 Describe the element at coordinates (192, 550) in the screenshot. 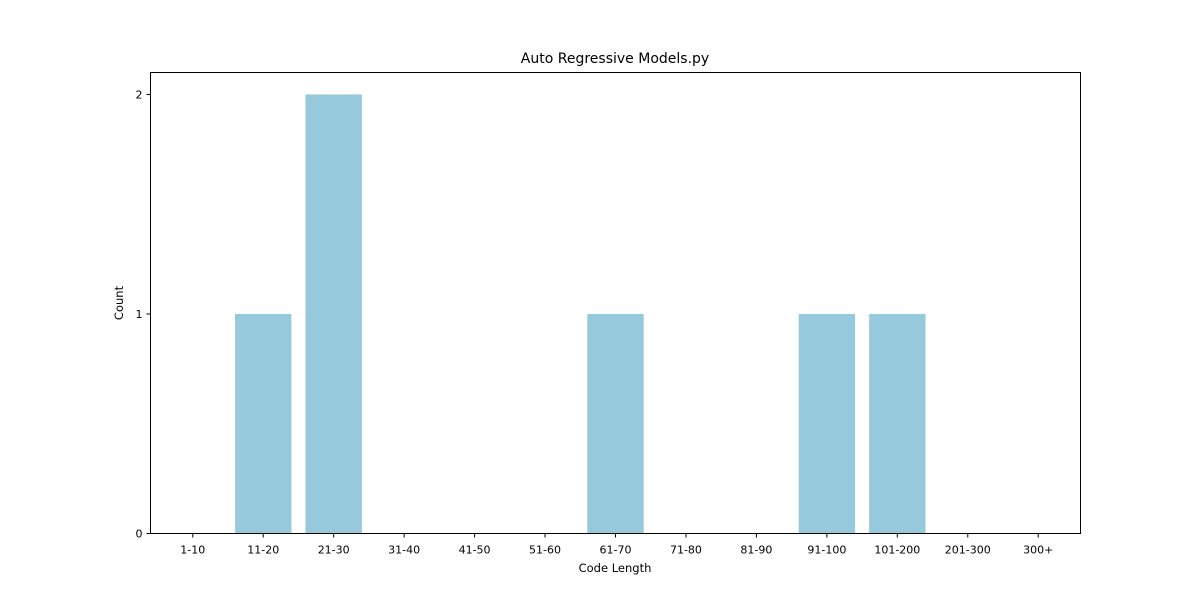

I see `x-tick-label: 1-10` at that location.